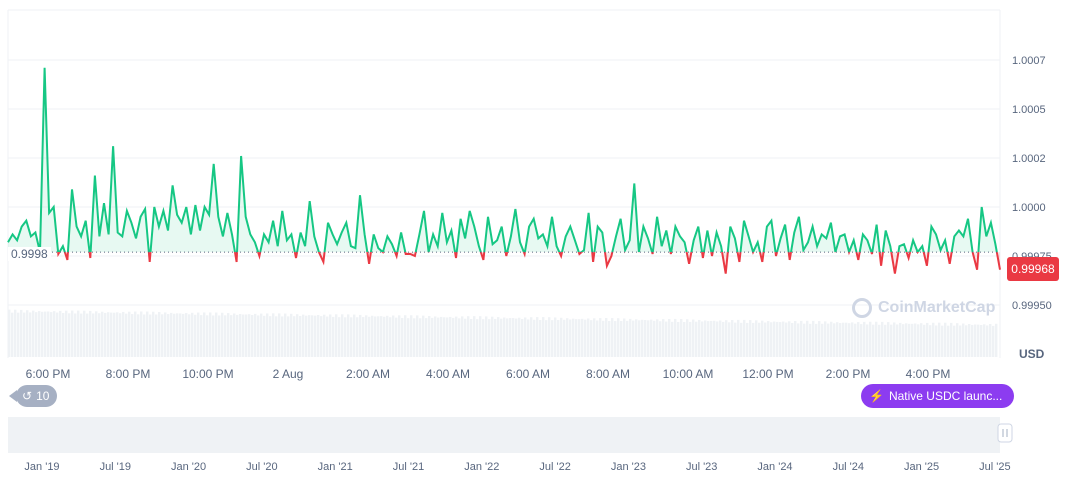  What do you see at coordinates (503, 333) in the screenshot?
I see `volume-bars` at bounding box center [503, 333].